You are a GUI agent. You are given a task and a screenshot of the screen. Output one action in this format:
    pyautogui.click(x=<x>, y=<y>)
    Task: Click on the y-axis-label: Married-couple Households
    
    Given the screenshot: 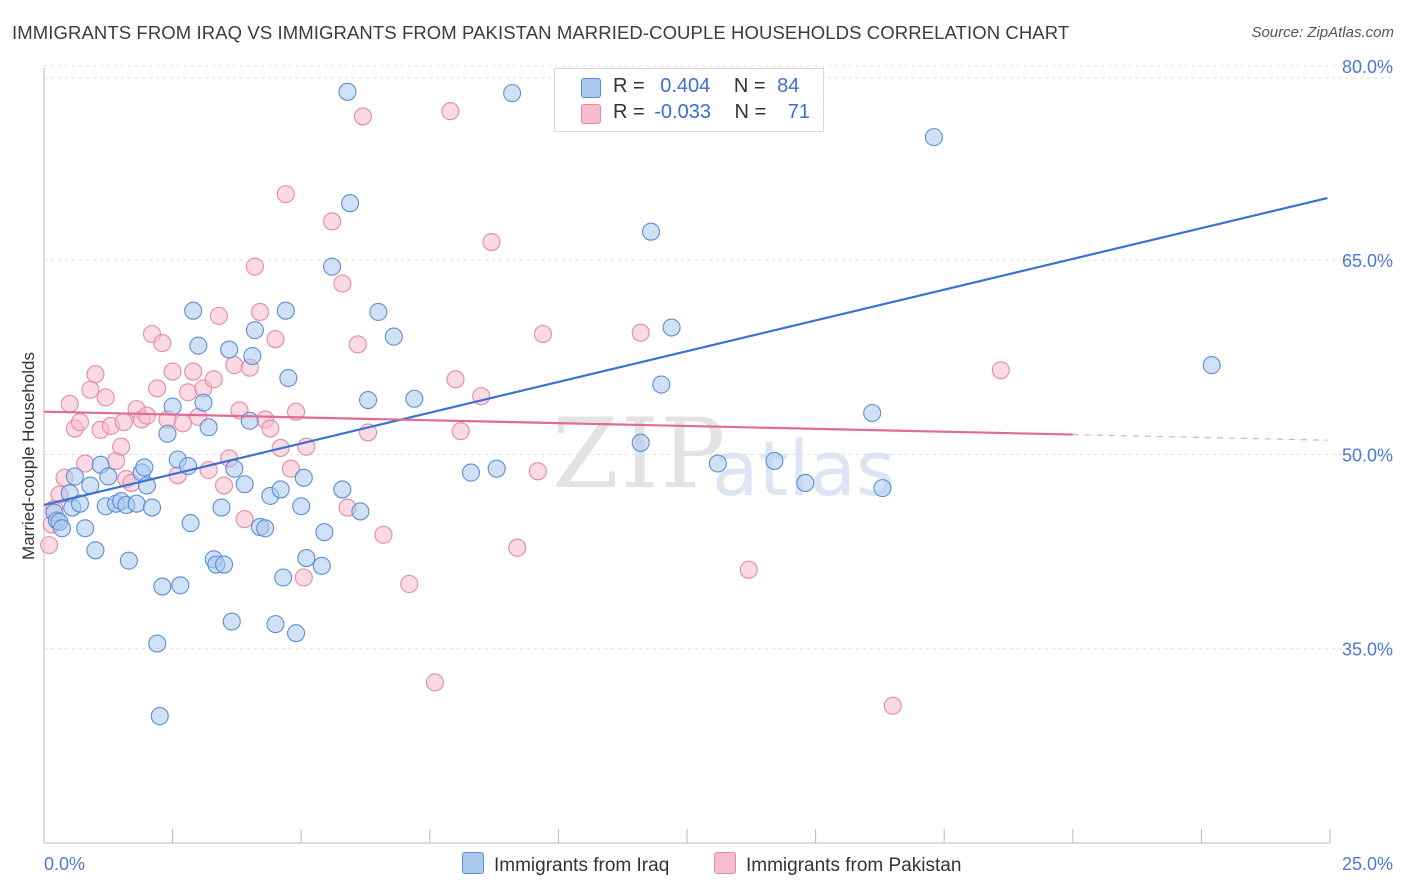 What is the action you would take?
    pyautogui.click(x=28, y=456)
    